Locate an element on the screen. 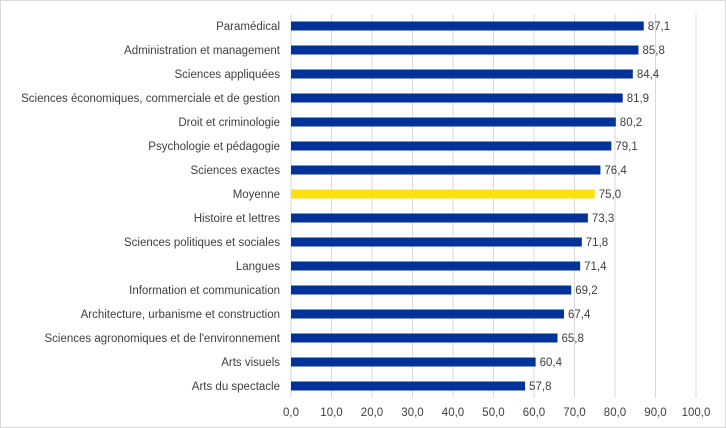 This screenshot has height=428, width=726. category-label: Paramédical is located at coordinates (248, 27).